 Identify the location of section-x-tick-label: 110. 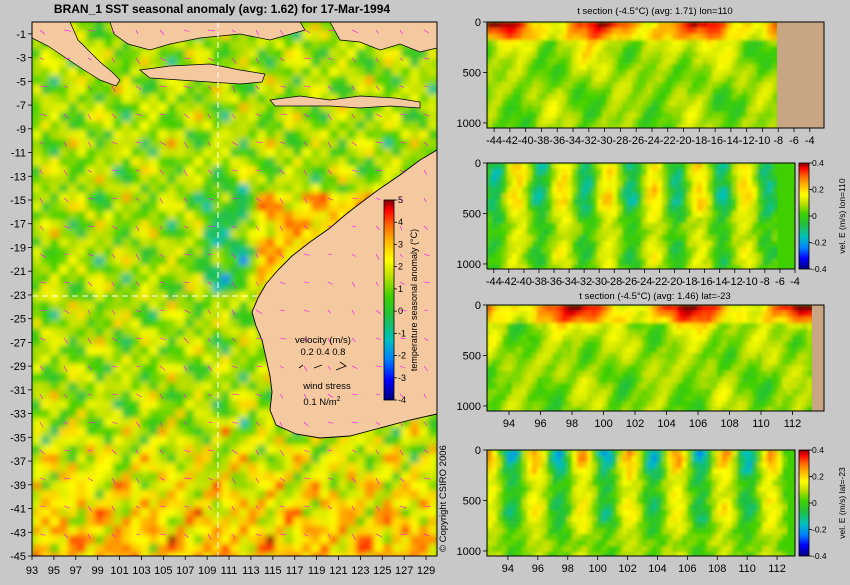
(747, 569).